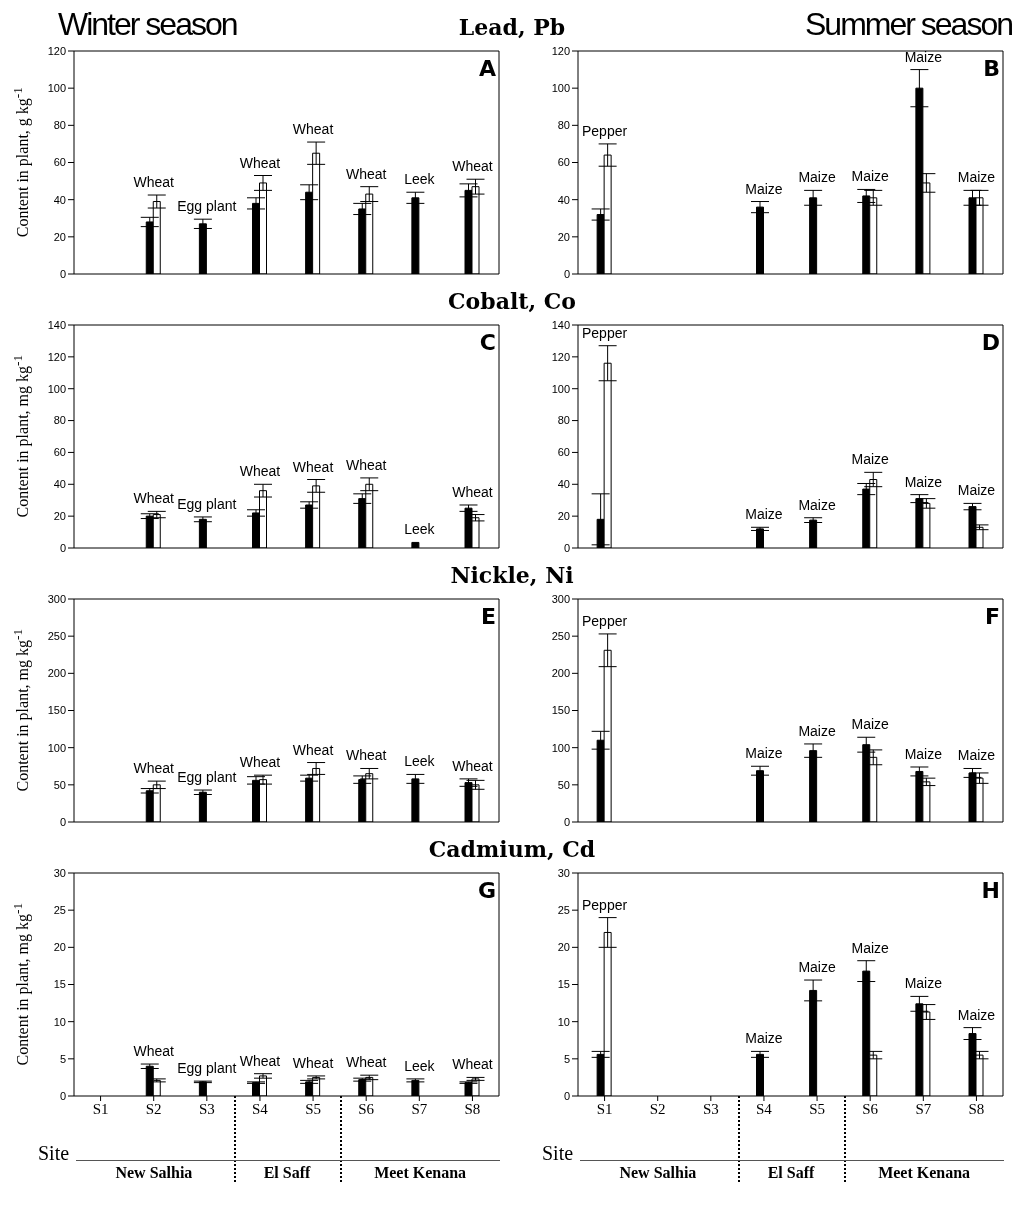 The width and height of the screenshot is (1024, 1229). I want to click on x-tick-label: S6, so click(366, 1108).